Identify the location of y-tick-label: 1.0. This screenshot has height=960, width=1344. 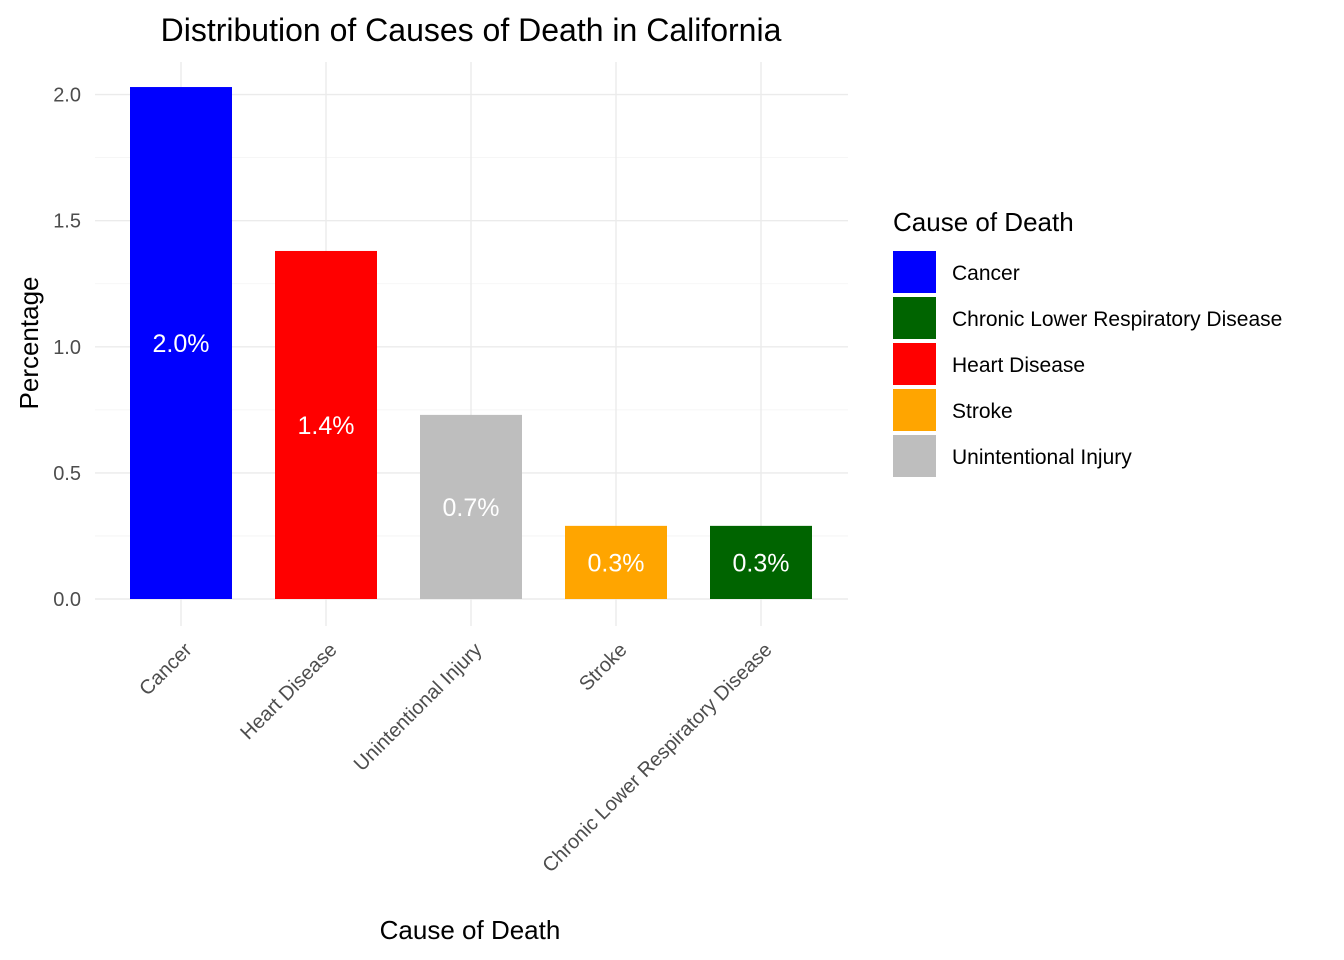
(67, 348).